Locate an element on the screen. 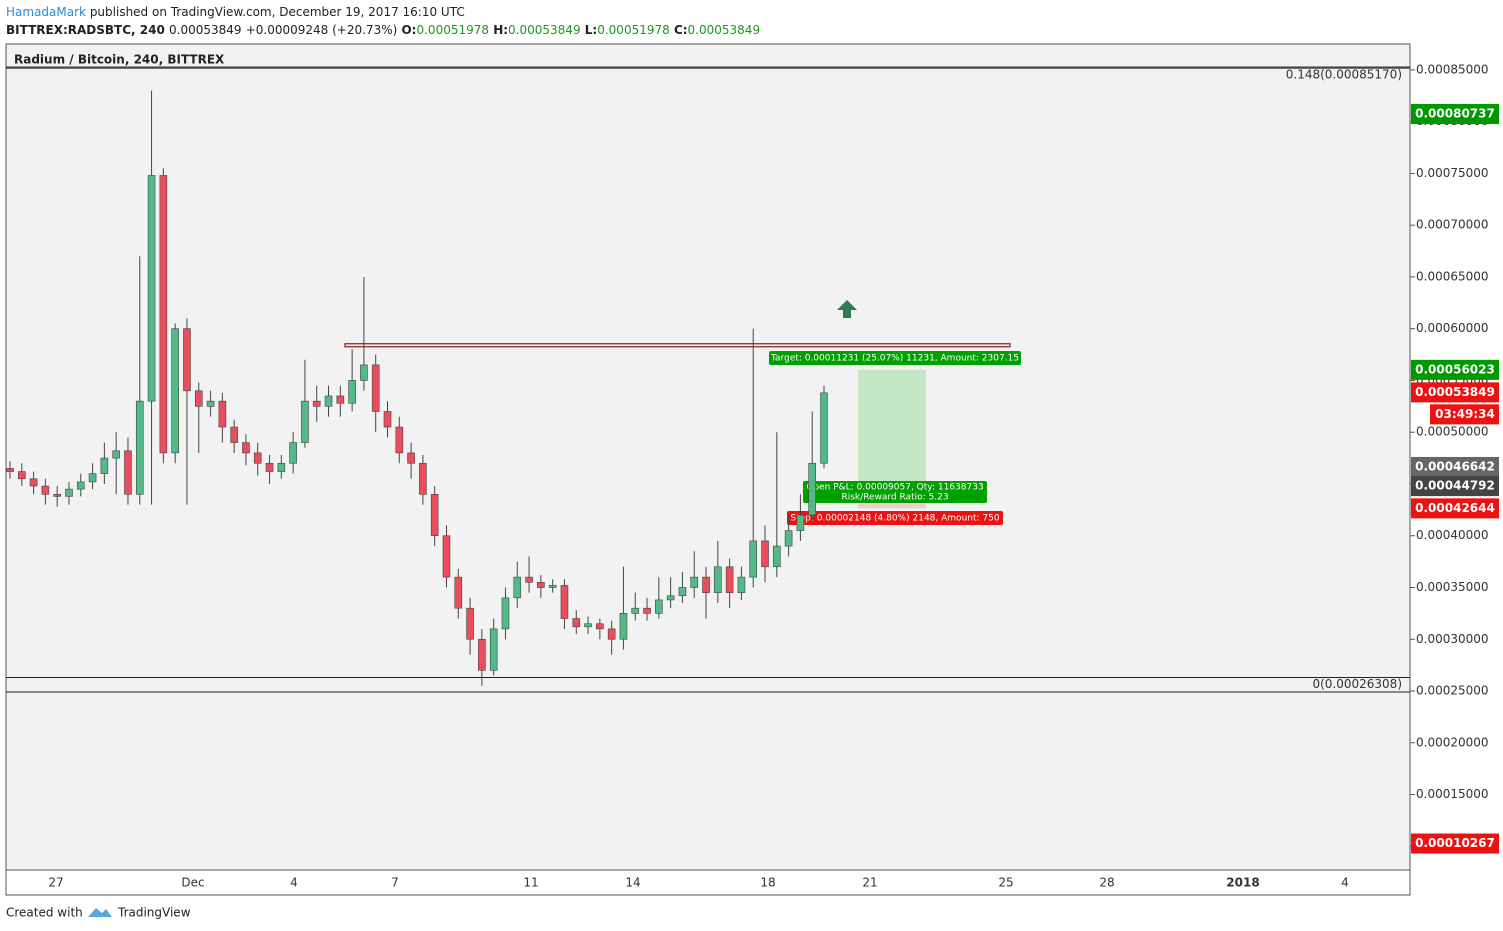 The image size is (1503, 931). countdown: 03:49:34 is located at coordinates (1465, 414).